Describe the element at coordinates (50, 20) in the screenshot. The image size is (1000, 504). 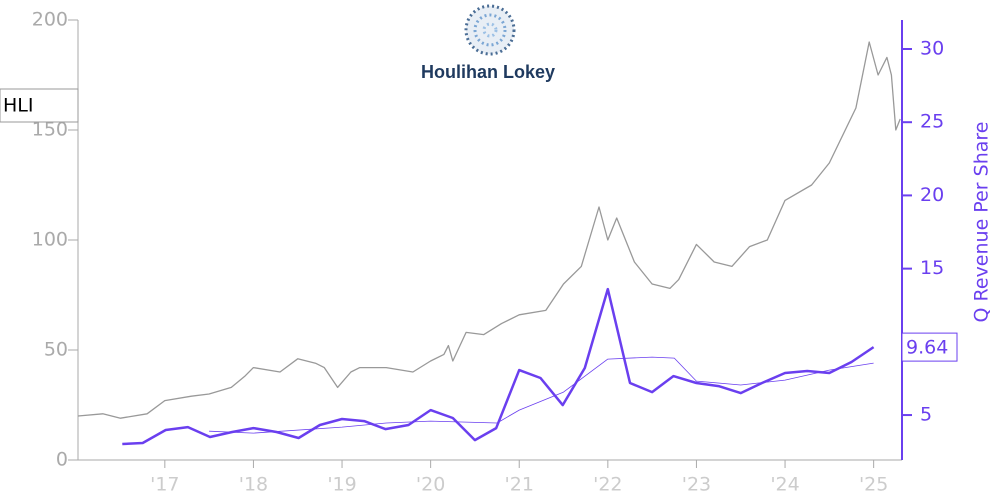
I see `y-tick-label: 200` at that location.